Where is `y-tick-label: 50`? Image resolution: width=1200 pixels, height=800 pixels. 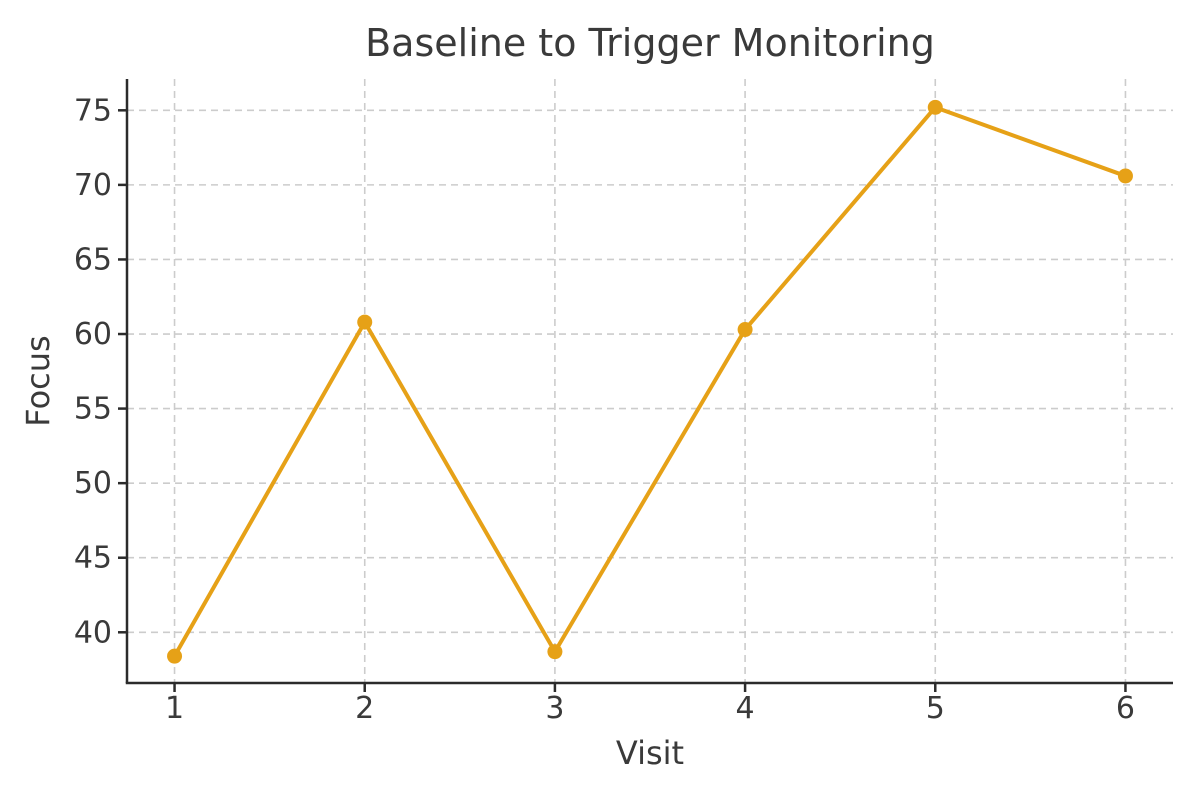
y-tick-label: 50 is located at coordinates (93, 483).